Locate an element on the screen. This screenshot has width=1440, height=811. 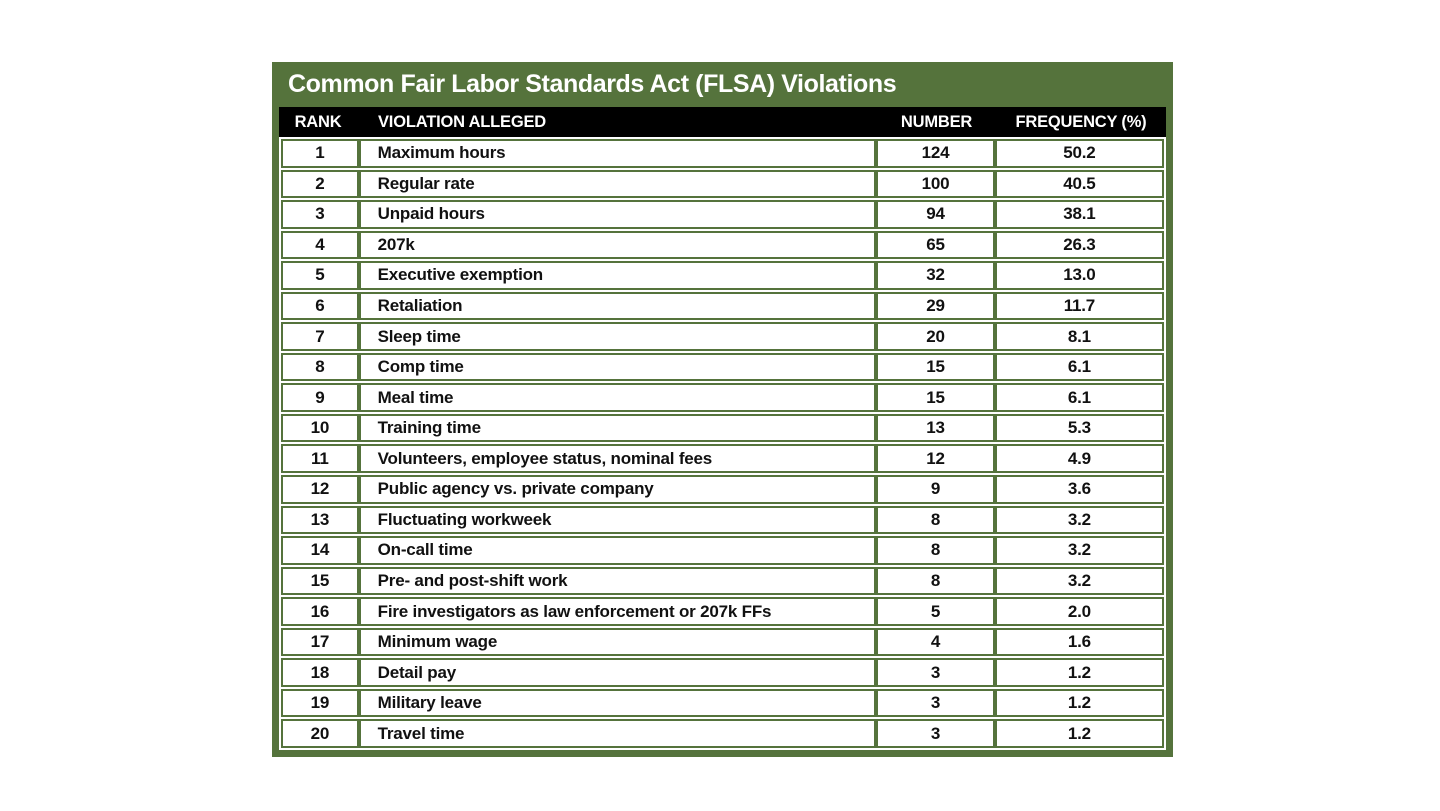
table-row-20-violation-cell: Travel time is located at coordinates (617, 733).